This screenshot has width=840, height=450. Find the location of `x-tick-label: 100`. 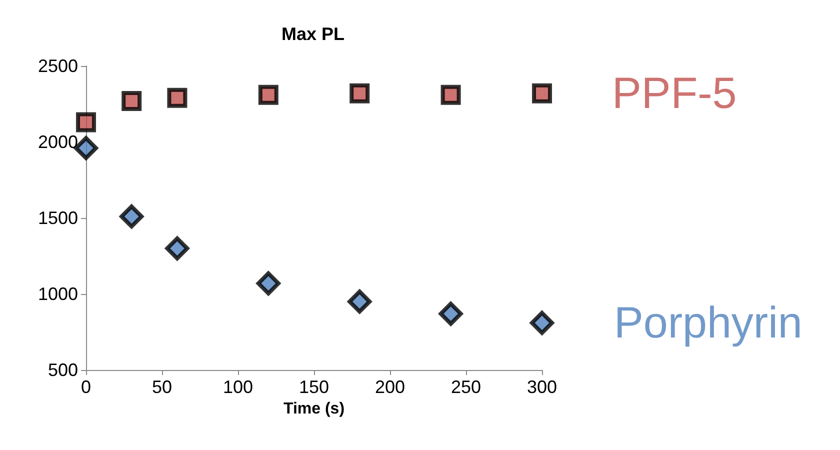

x-tick-label: 100 is located at coordinates (238, 387).